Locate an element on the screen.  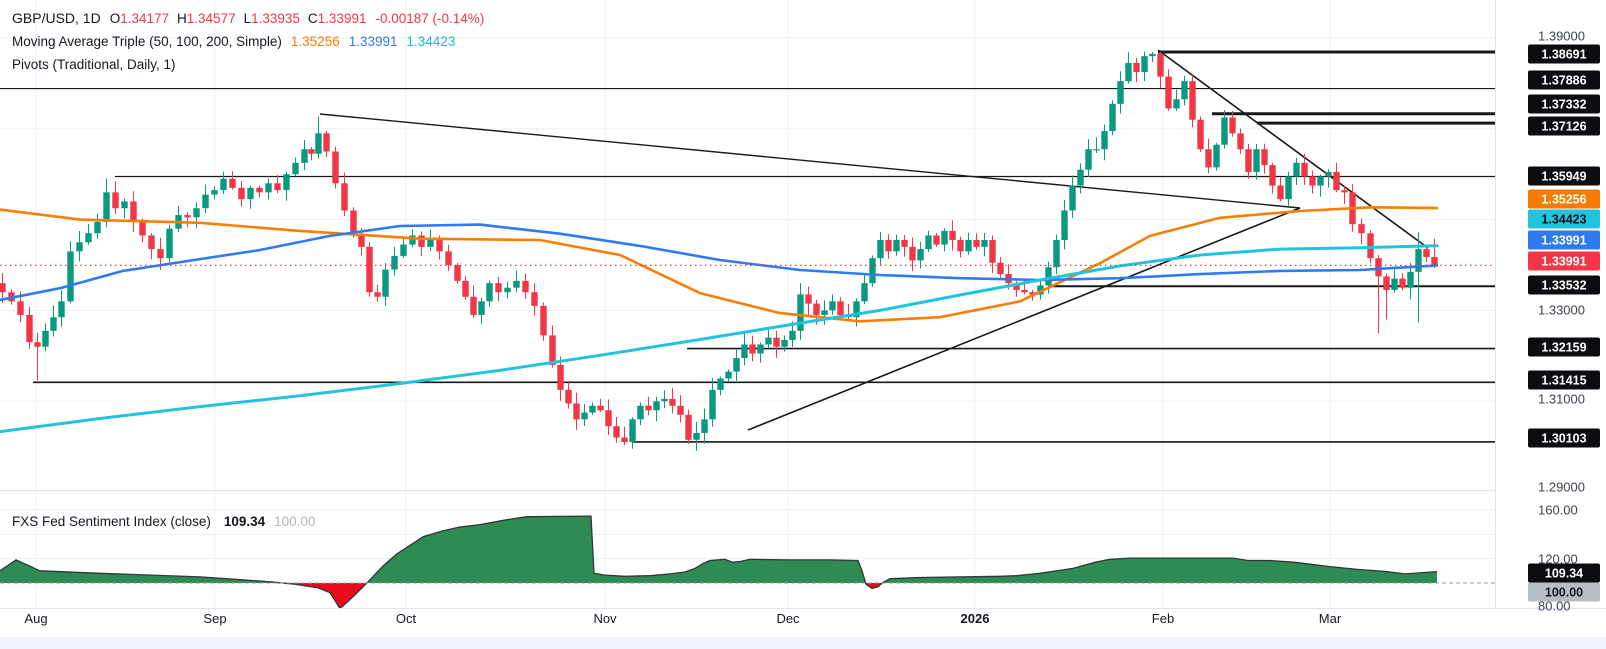
time-axis-label: Oct is located at coordinates (406, 618).